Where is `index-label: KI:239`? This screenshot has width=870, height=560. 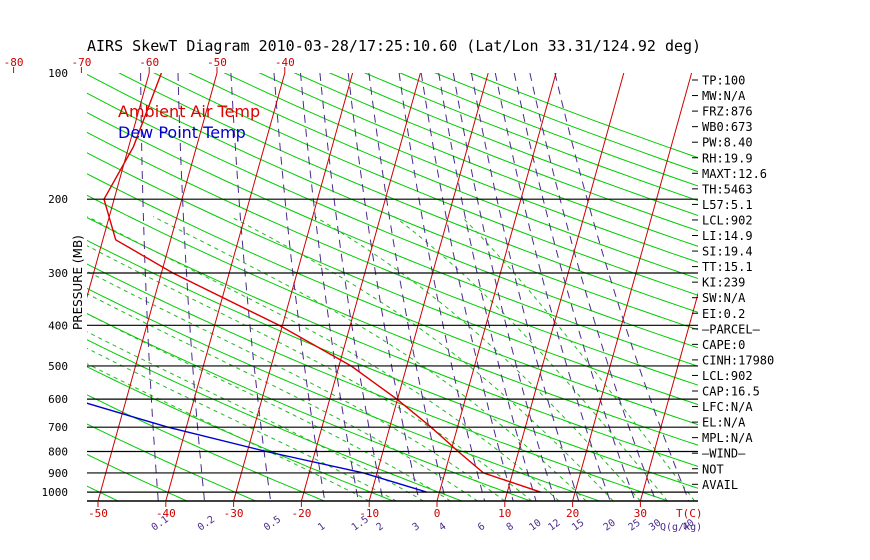 index-label: KI:239 is located at coordinates (723, 283).